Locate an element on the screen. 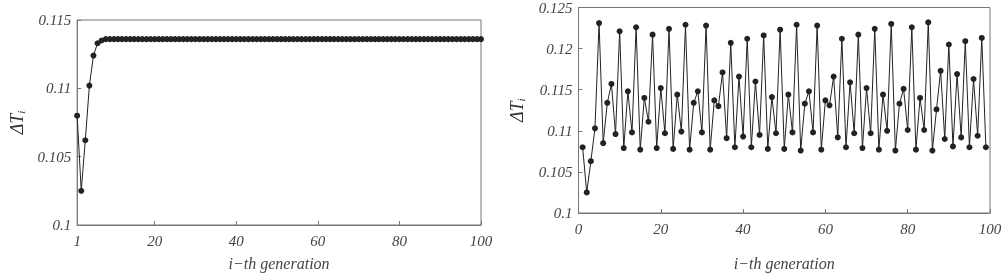 This screenshot has height=276, width=1005. y-tick-label: 0.125 is located at coordinates (555, 8).